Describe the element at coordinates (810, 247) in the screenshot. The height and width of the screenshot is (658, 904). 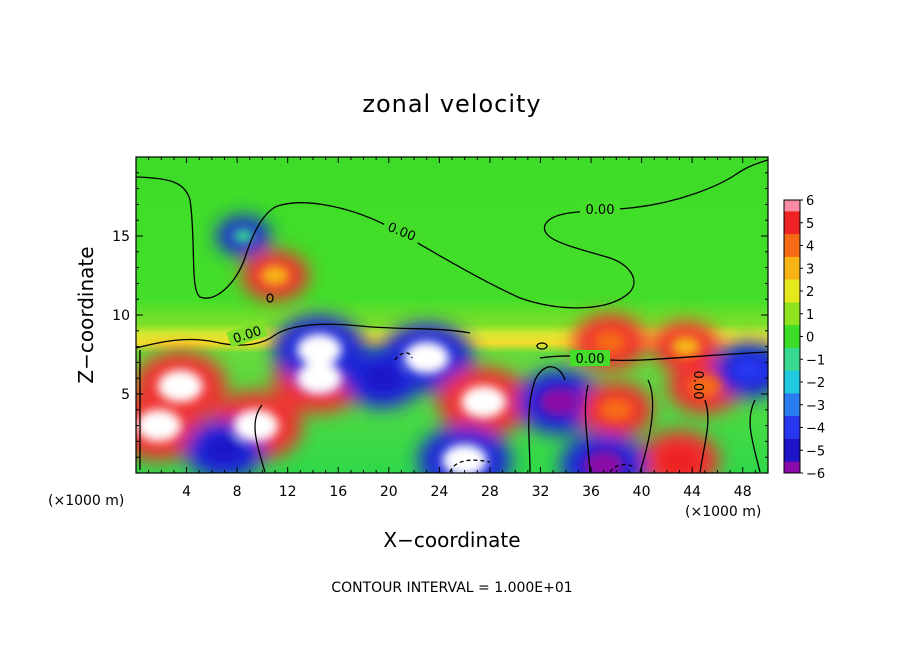
I see `colorbar-tick-label: 4` at that location.